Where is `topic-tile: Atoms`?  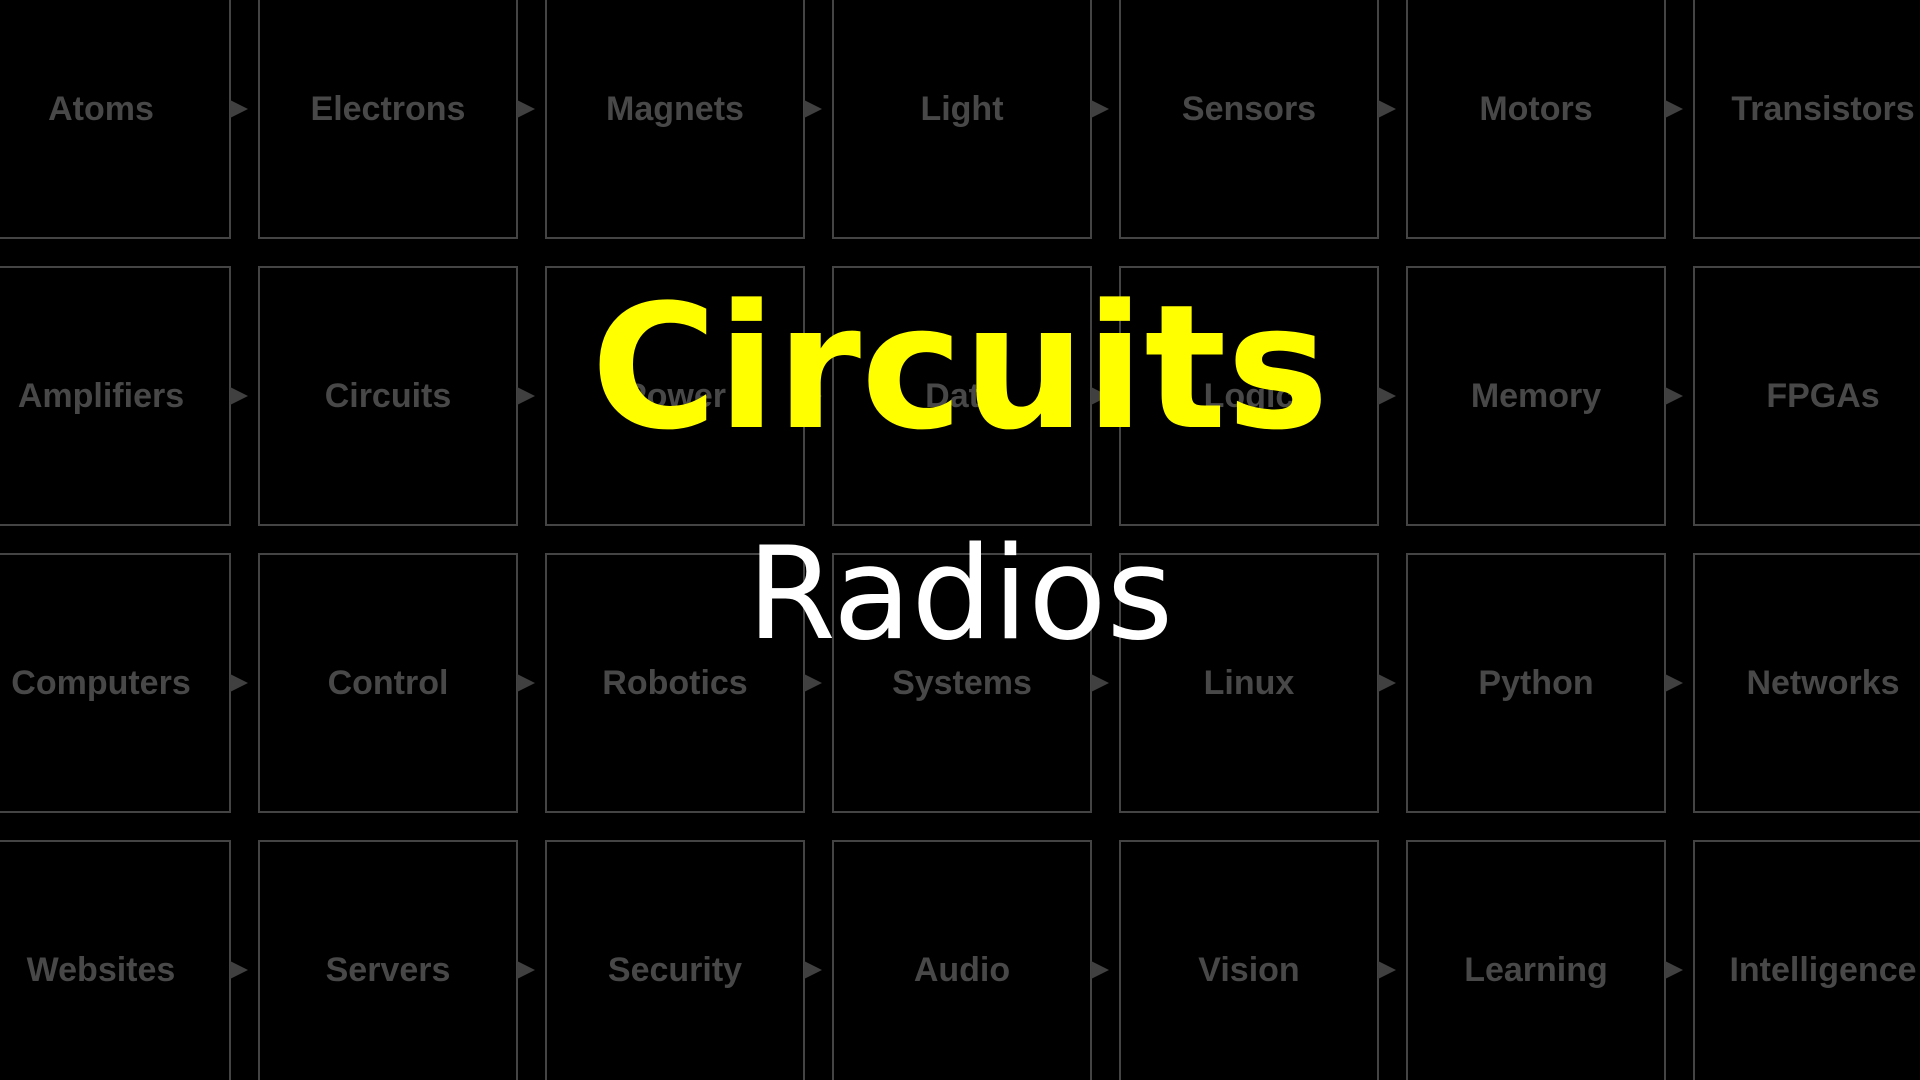 topic-tile: Atoms is located at coordinates (115, 119).